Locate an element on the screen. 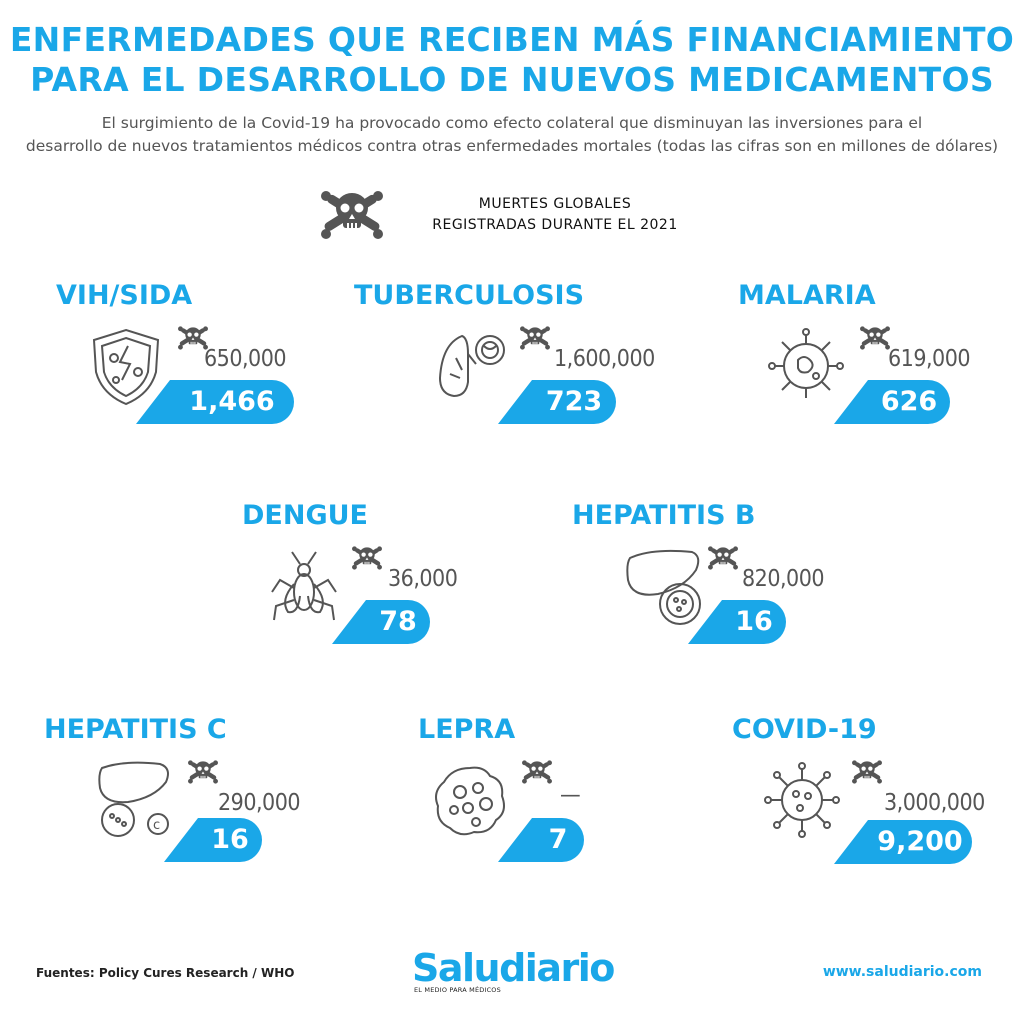  disease-card-malaria: MALARIA 619,000 626 is located at coordinates (868, 365).